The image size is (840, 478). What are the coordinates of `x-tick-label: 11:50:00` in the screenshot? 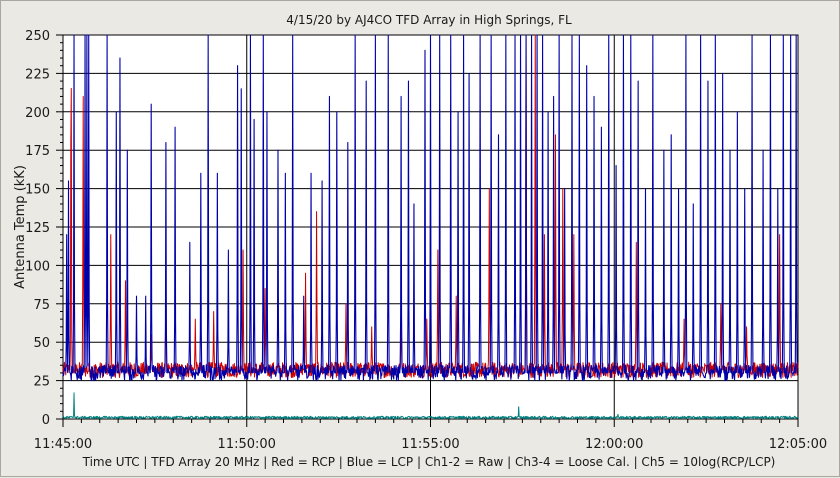 It's located at (247, 444).